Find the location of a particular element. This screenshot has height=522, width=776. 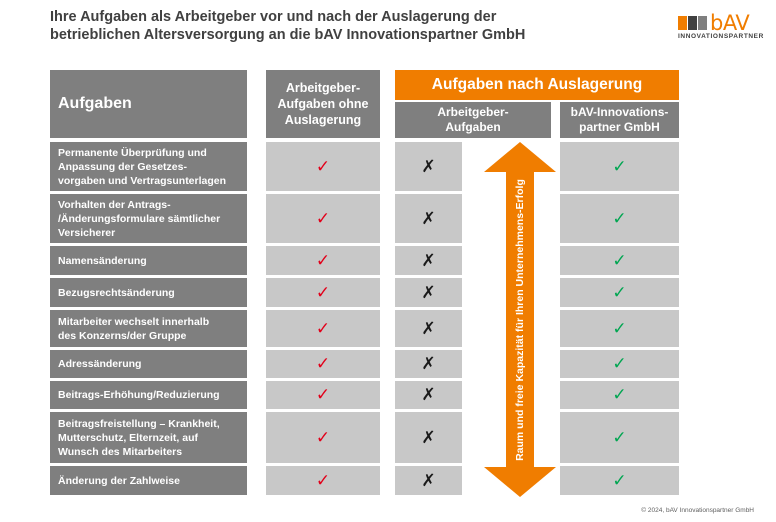

header-line: Auslagerung is located at coordinates (323, 120).